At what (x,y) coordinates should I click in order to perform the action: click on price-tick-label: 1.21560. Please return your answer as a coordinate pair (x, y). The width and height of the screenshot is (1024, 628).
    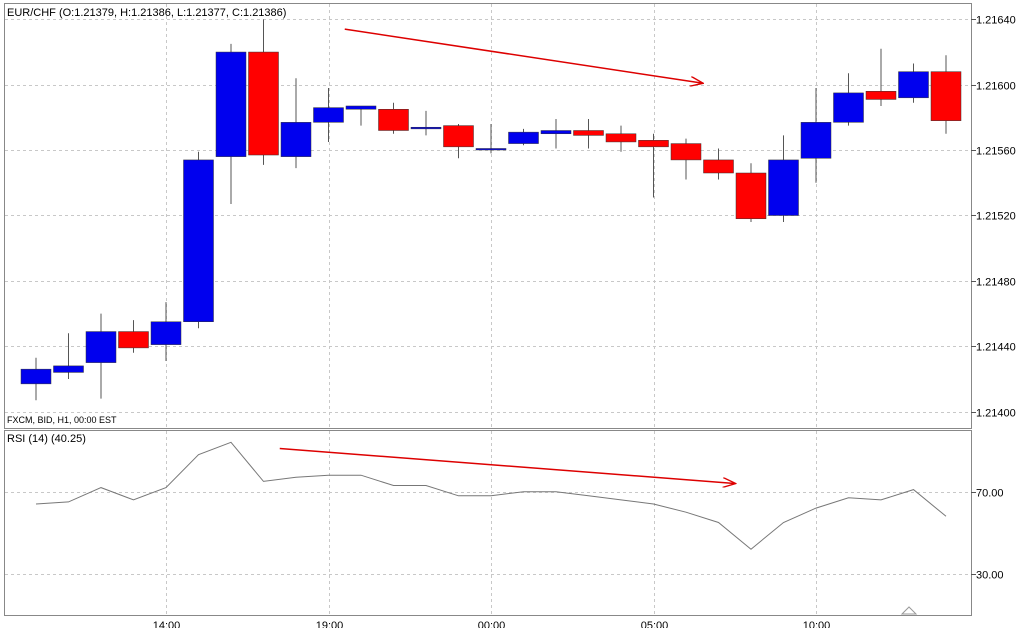
    Looking at the image, I should click on (996, 152).